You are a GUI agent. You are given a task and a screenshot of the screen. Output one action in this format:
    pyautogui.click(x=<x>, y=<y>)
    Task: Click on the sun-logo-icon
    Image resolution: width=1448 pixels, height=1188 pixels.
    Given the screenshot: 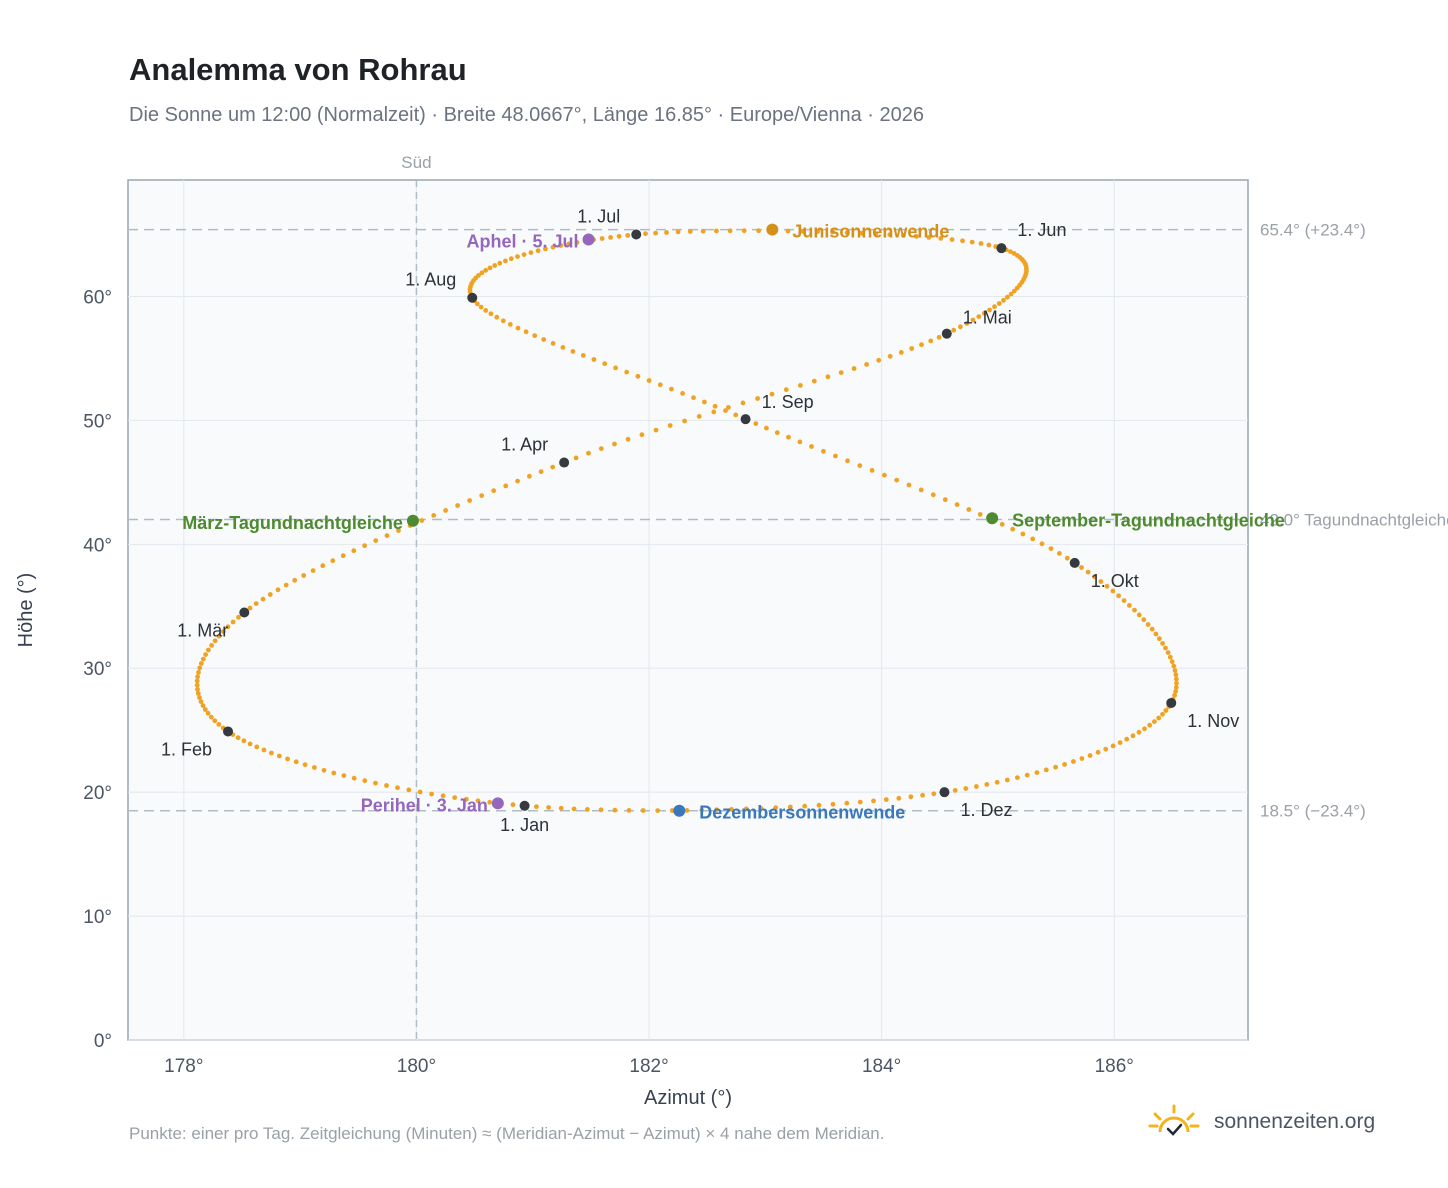 What is the action you would take?
    pyautogui.click(x=1174, y=1120)
    